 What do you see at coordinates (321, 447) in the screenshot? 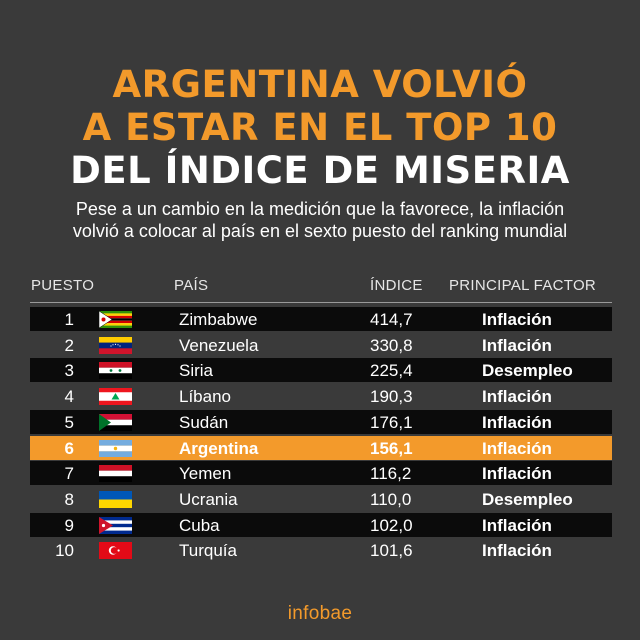
I see `table-row: 6 Argentina 156,1 Inflación` at bounding box center [321, 447].